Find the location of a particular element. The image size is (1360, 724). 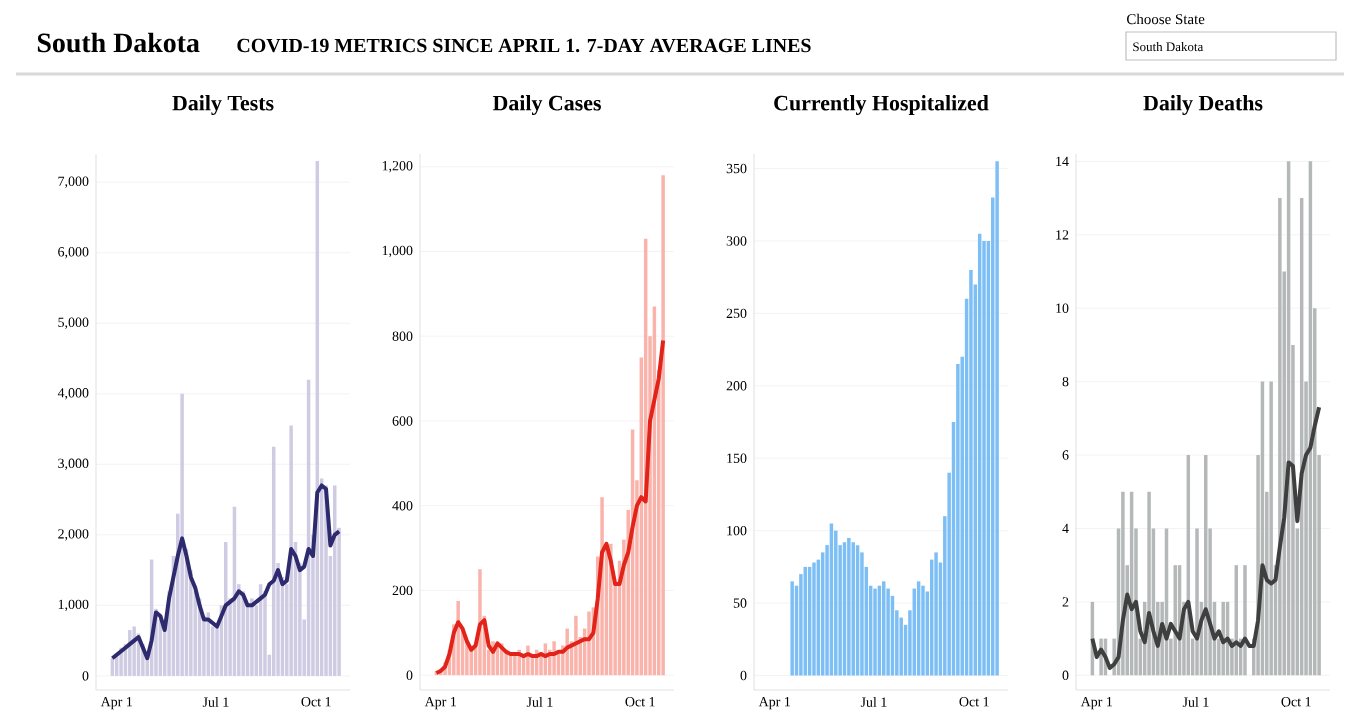

chart-title: Daily Cases is located at coordinates (546, 105).